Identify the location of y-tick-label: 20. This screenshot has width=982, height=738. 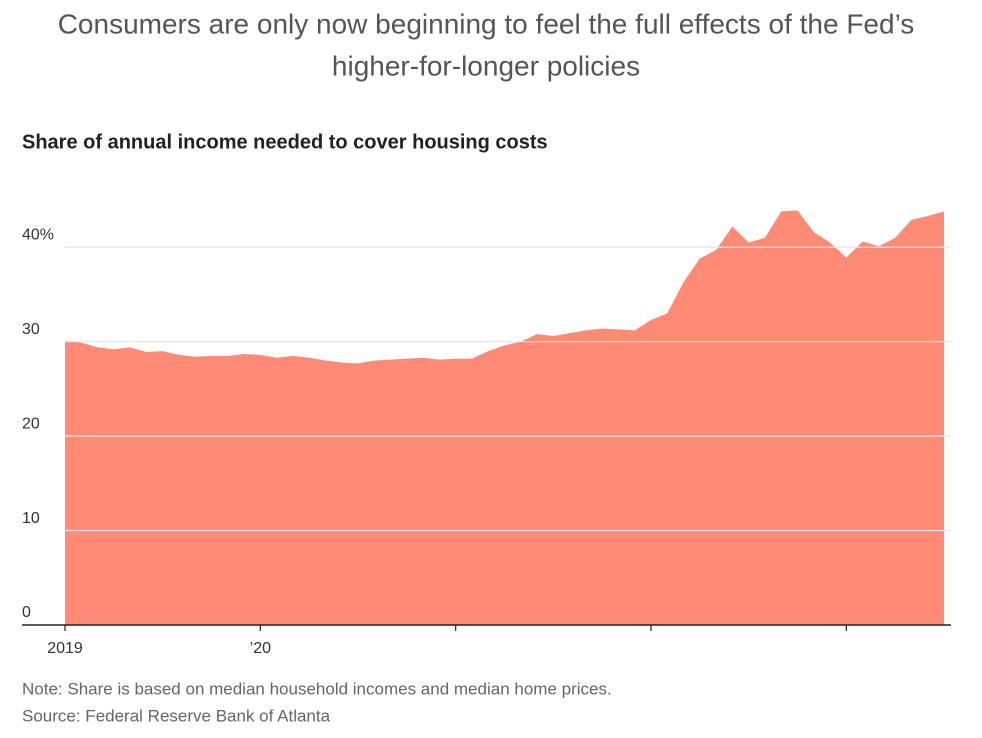
(31, 423).